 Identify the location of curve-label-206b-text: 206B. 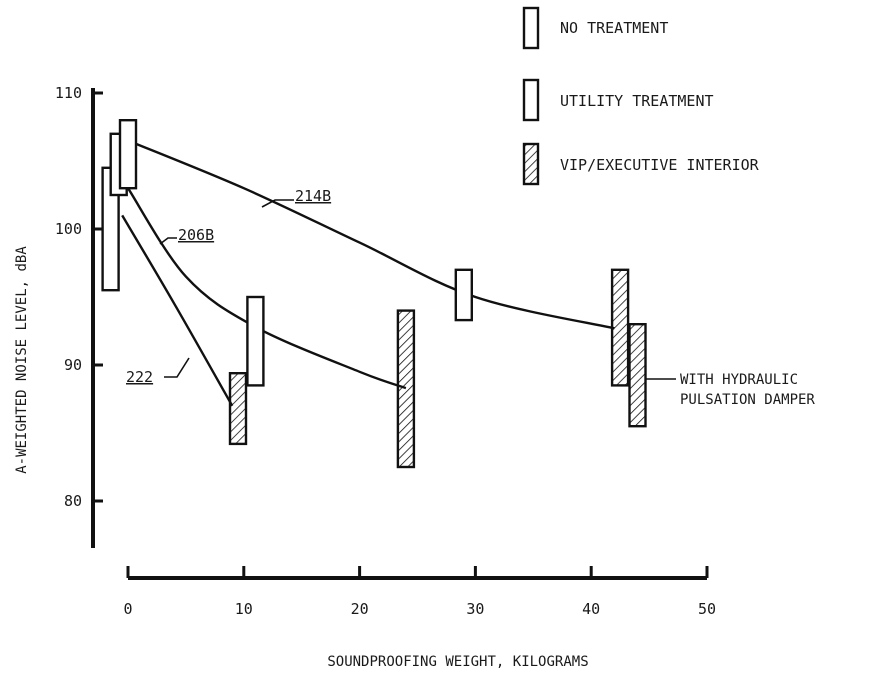
(196, 235).